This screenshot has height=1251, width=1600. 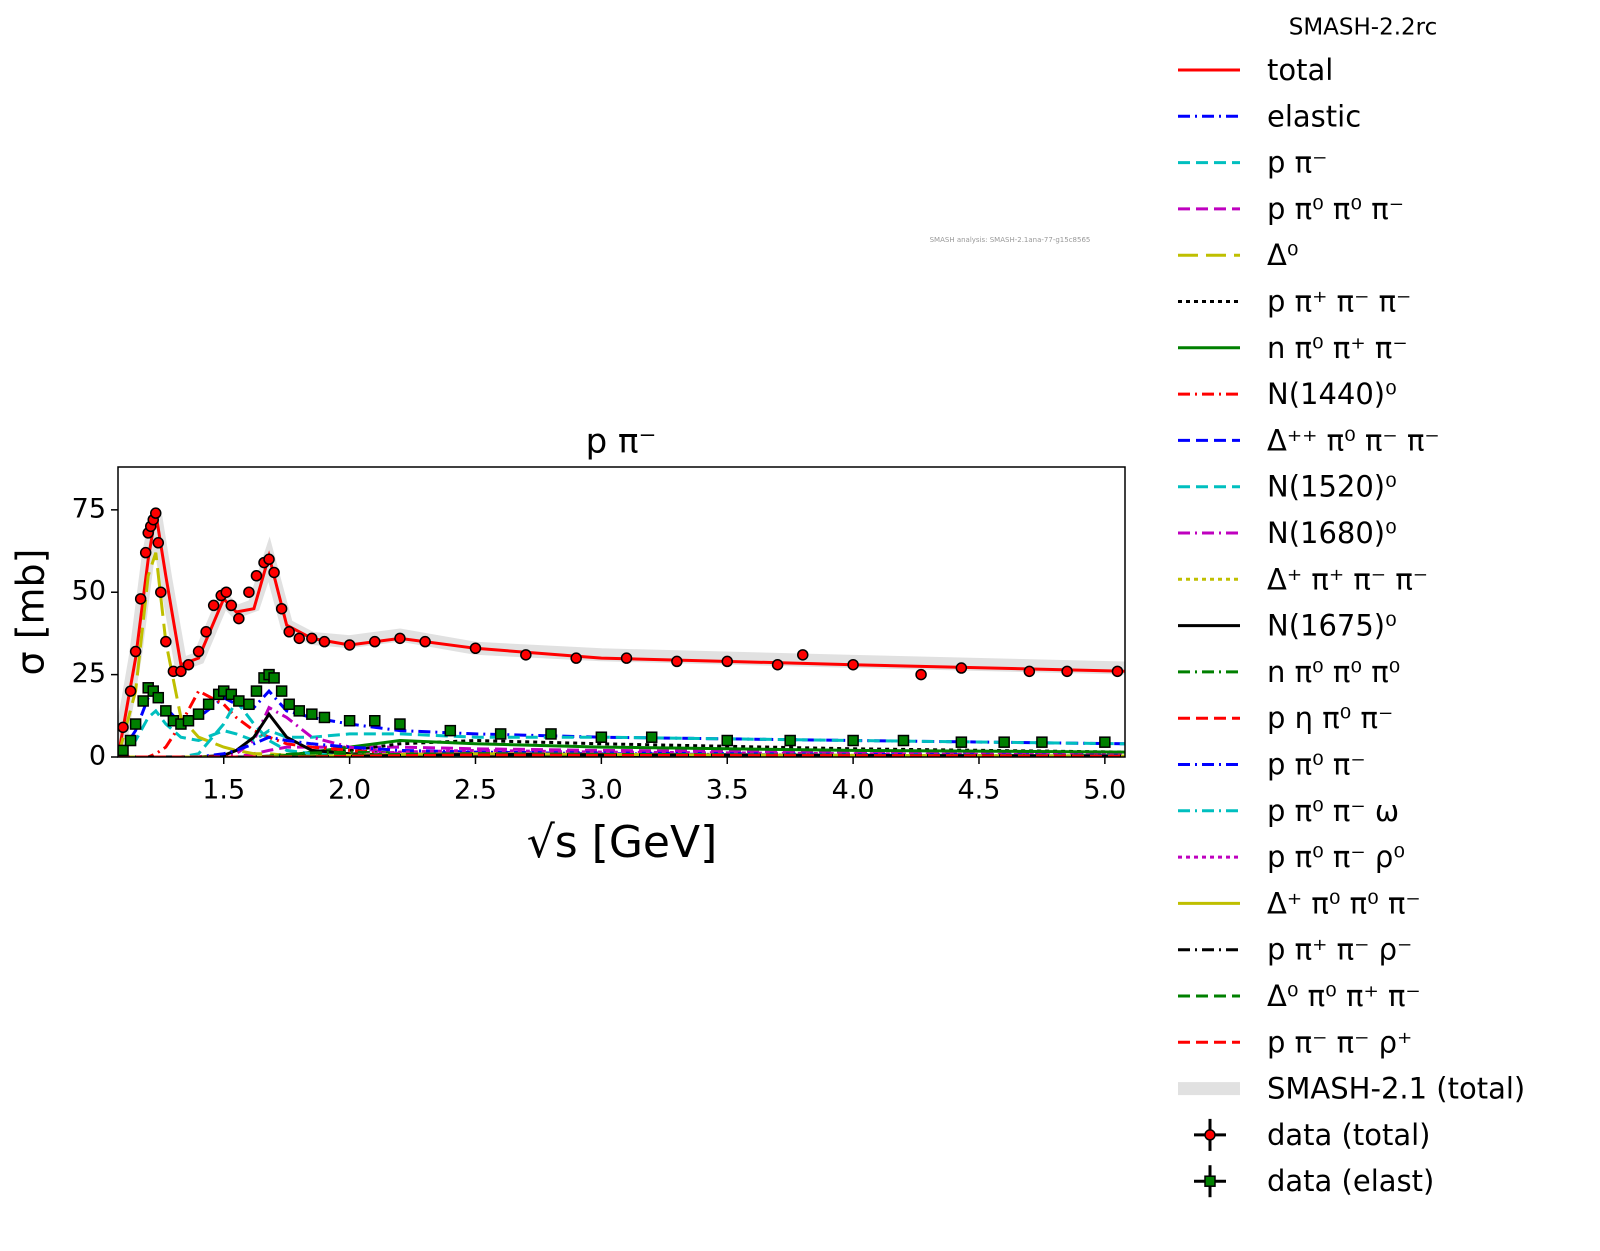 What do you see at coordinates (1332, 394) in the screenshot?
I see `legend-label: N(1440)⁰` at bounding box center [1332, 394].